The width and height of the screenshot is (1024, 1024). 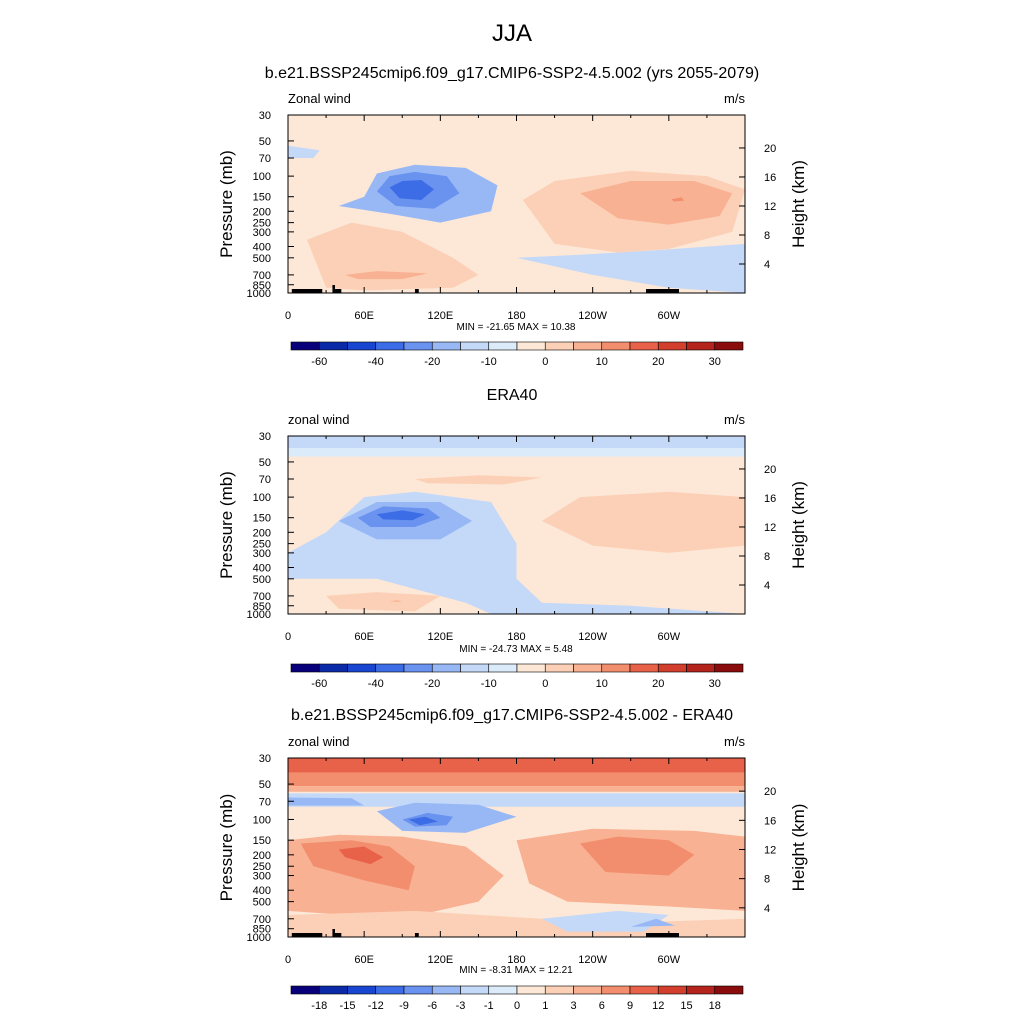 I want to click on colorbar-label: 6, so click(x=602, y=1006).